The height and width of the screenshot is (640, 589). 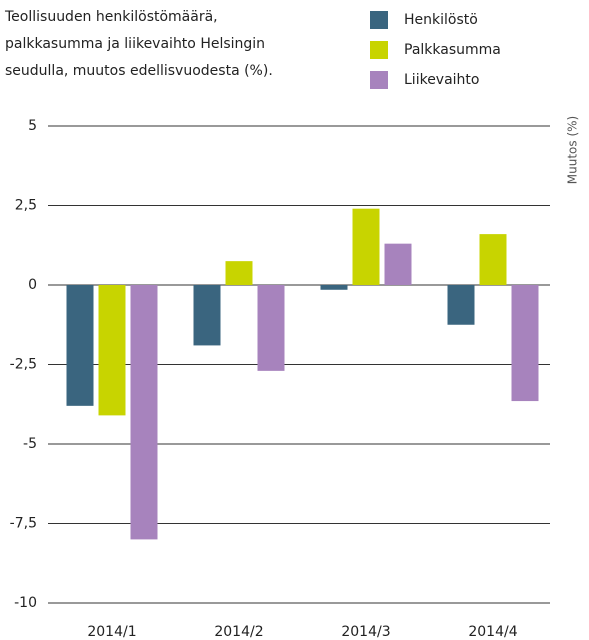 What do you see at coordinates (238, 632) in the screenshot?
I see `x-tick-label: 2014/2` at bounding box center [238, 632].